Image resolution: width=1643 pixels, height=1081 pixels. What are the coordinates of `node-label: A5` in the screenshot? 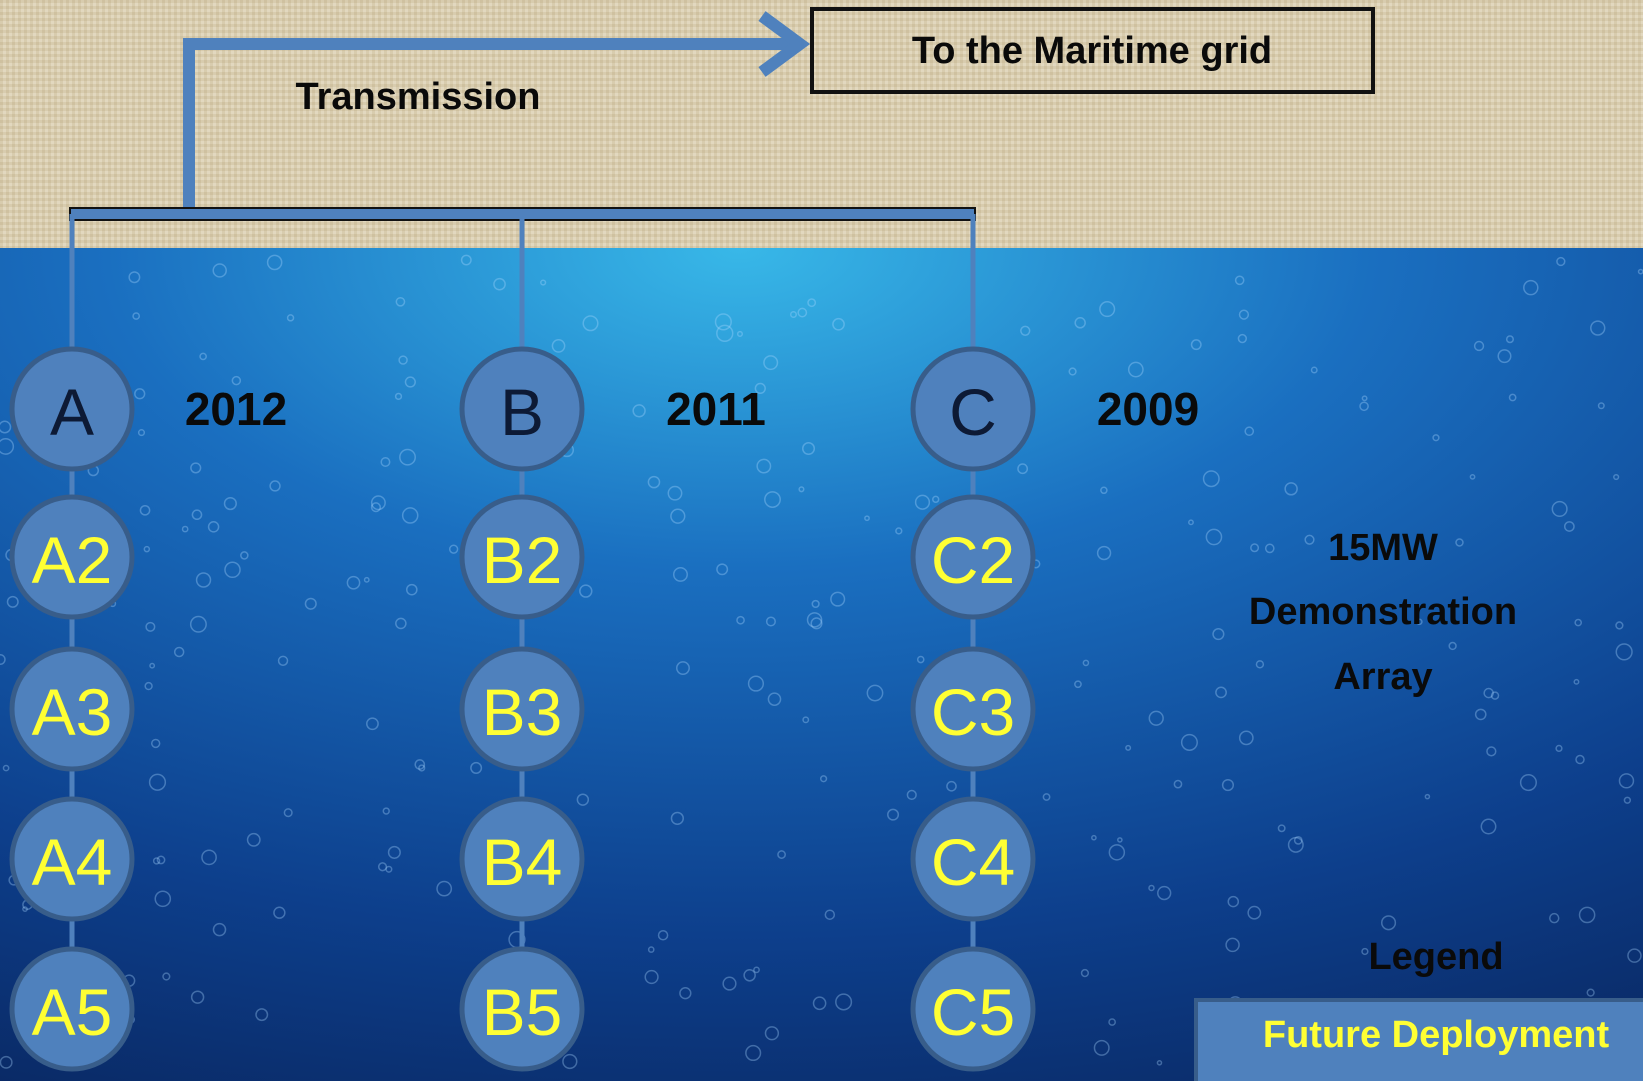 It's located at (72, 1012).